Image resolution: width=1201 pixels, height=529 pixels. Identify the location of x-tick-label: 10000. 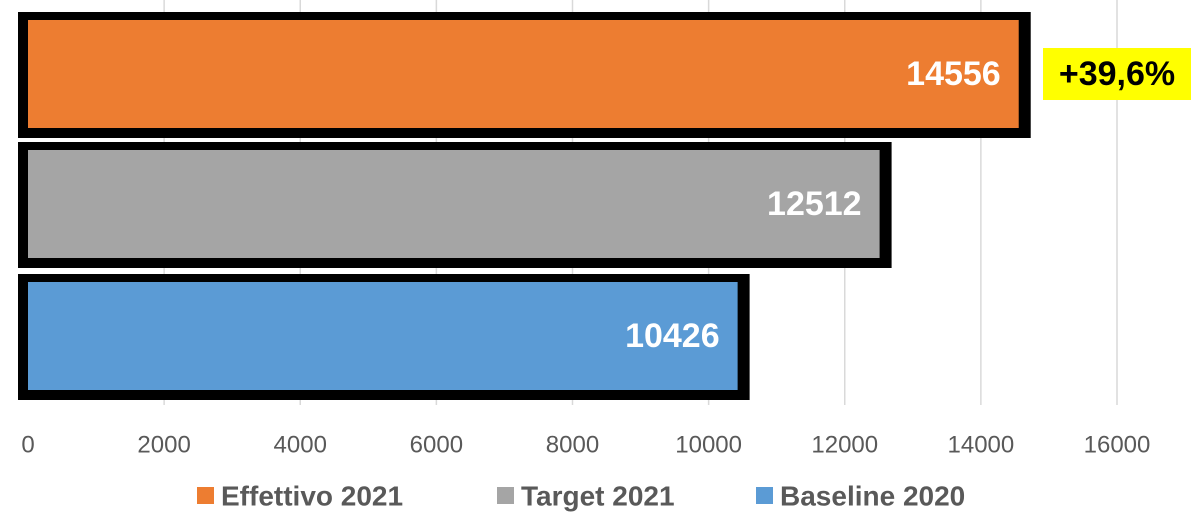
(708, 444).